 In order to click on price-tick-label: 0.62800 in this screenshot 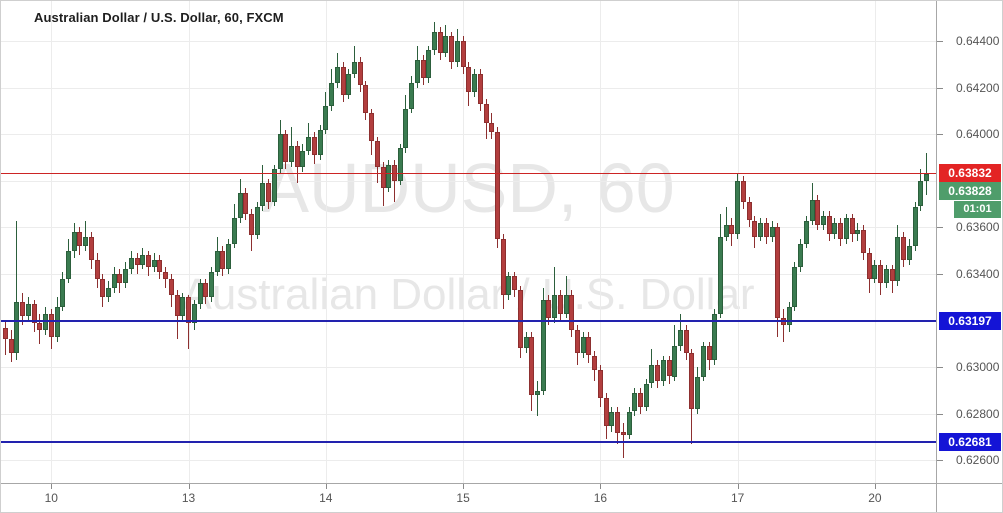, I will do `click(978, 413)`.